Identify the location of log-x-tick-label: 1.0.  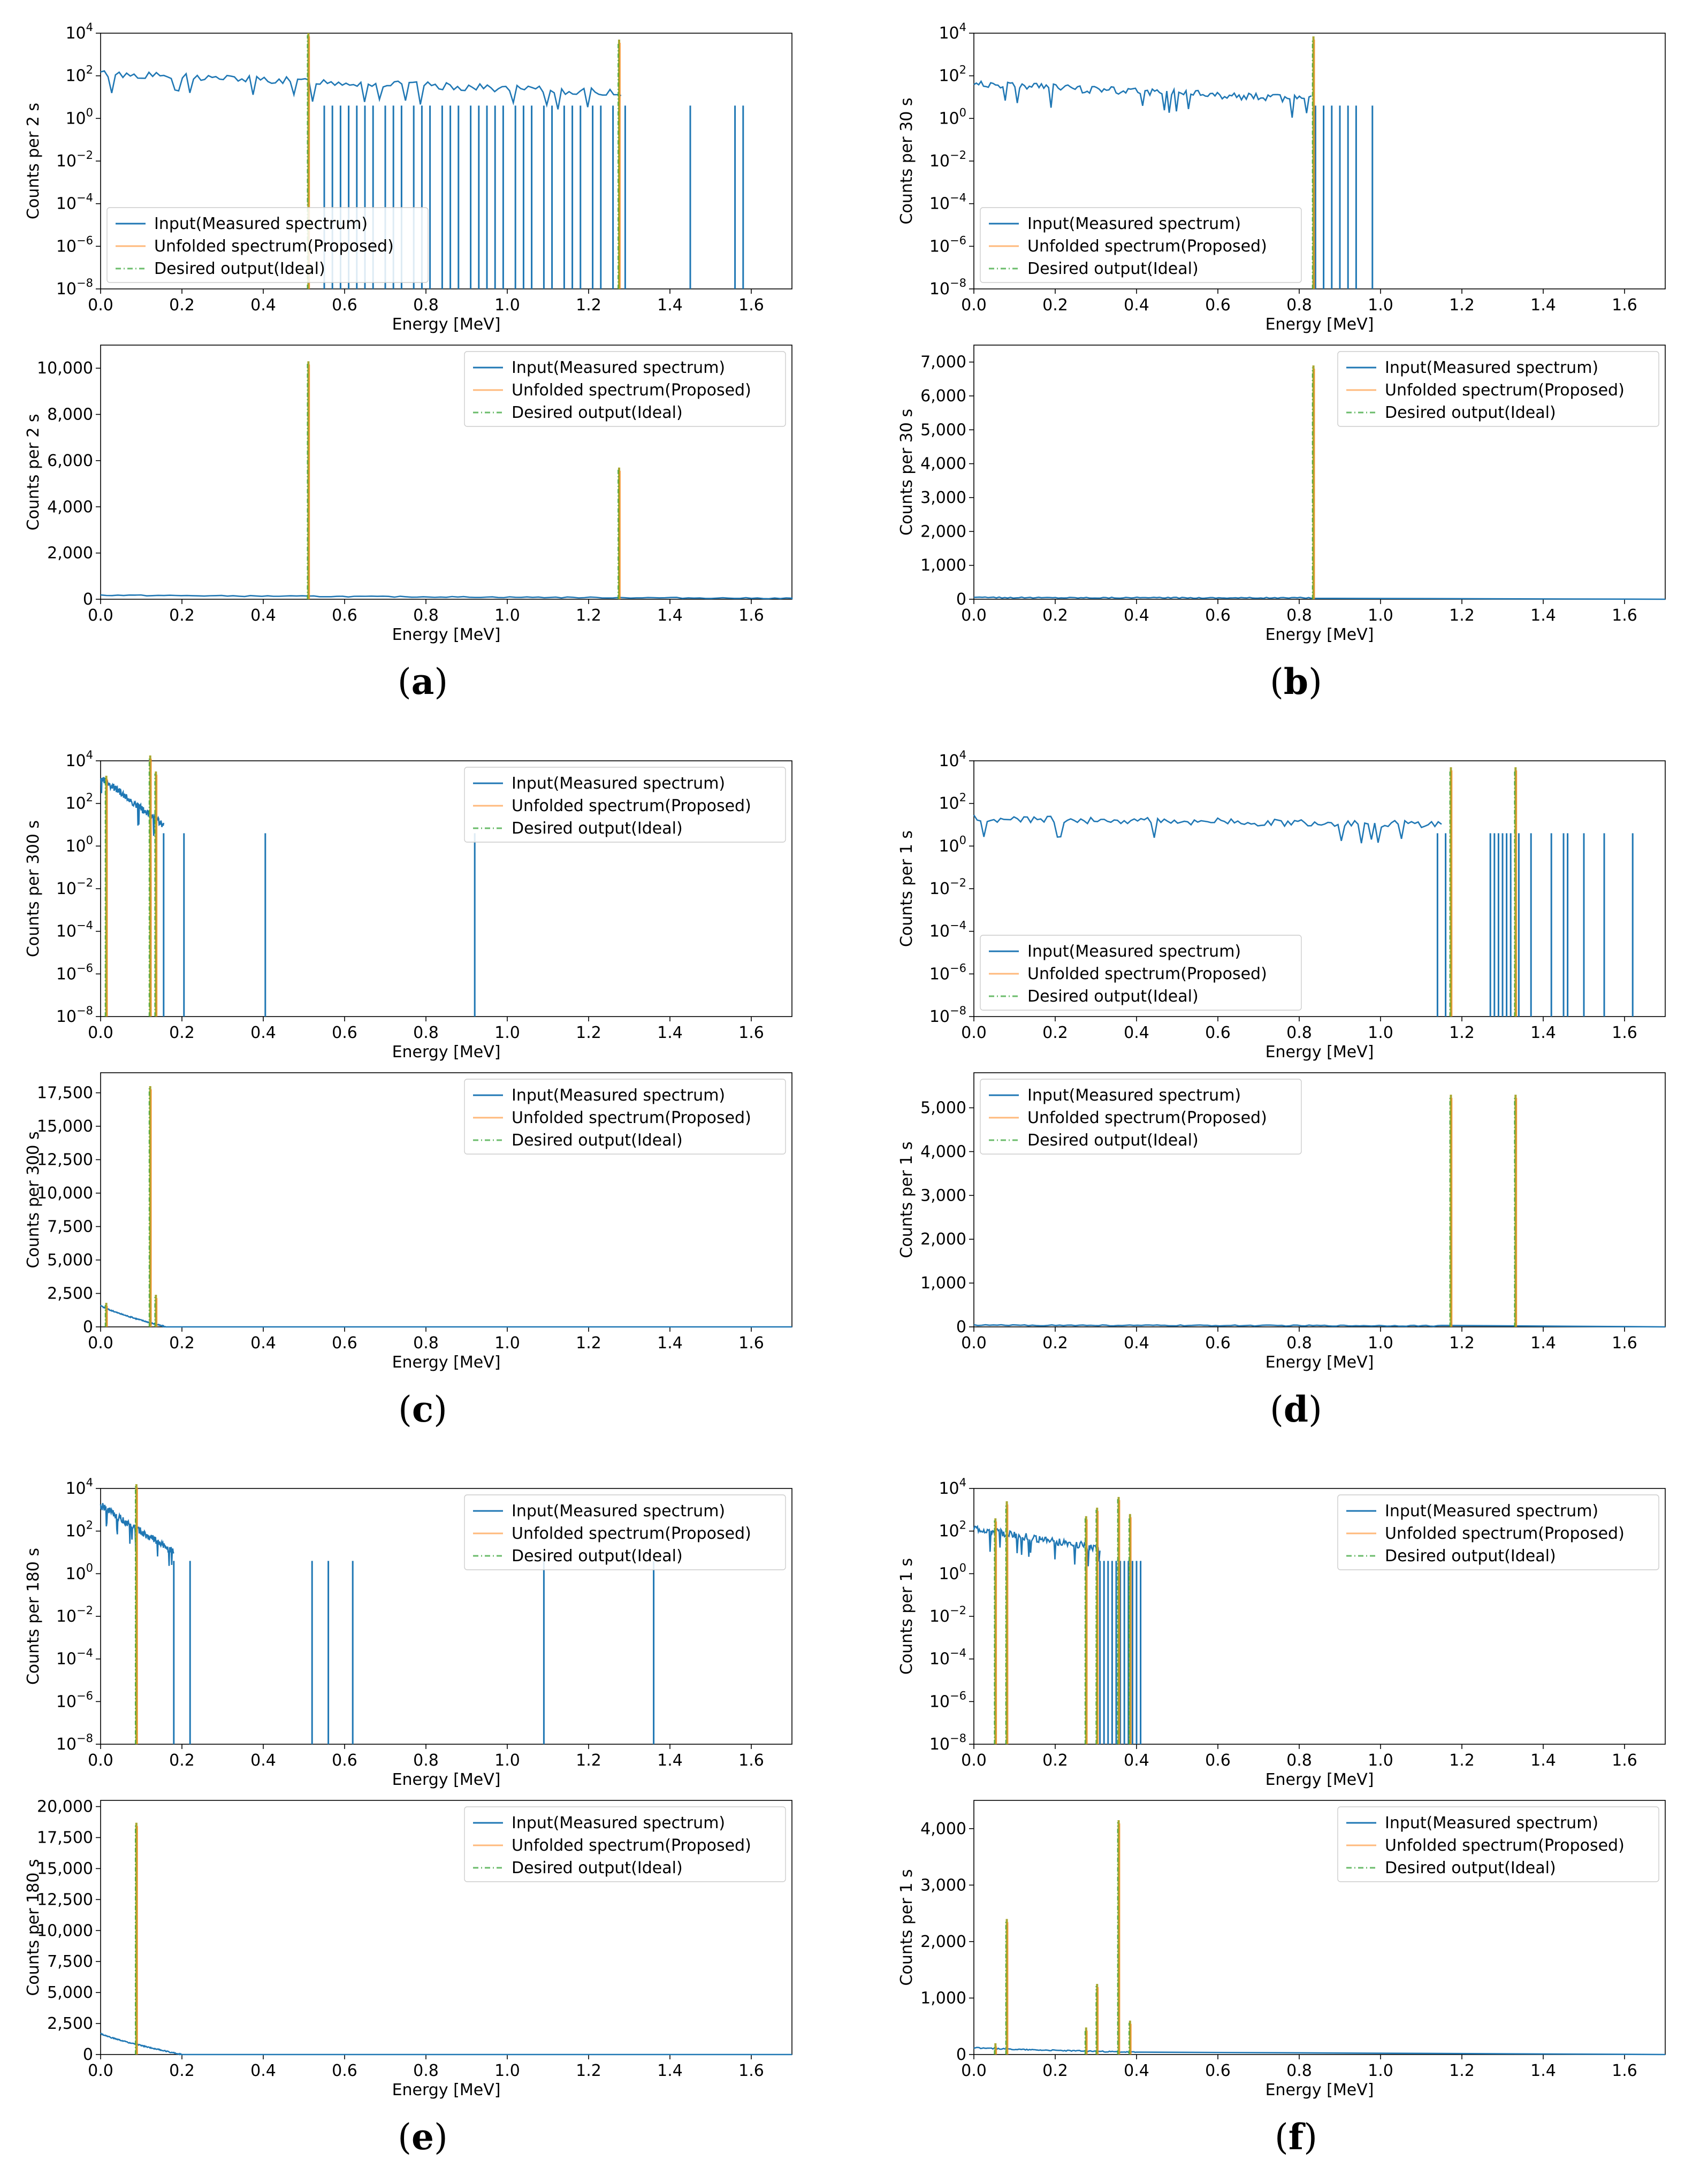
(507, 1760).